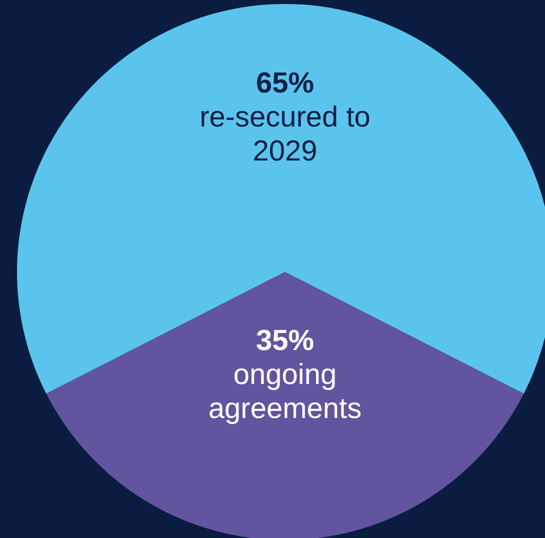  Describe the element at coordinates (285, 340) in the screenshot. I see `data-label: 35%` at that location.